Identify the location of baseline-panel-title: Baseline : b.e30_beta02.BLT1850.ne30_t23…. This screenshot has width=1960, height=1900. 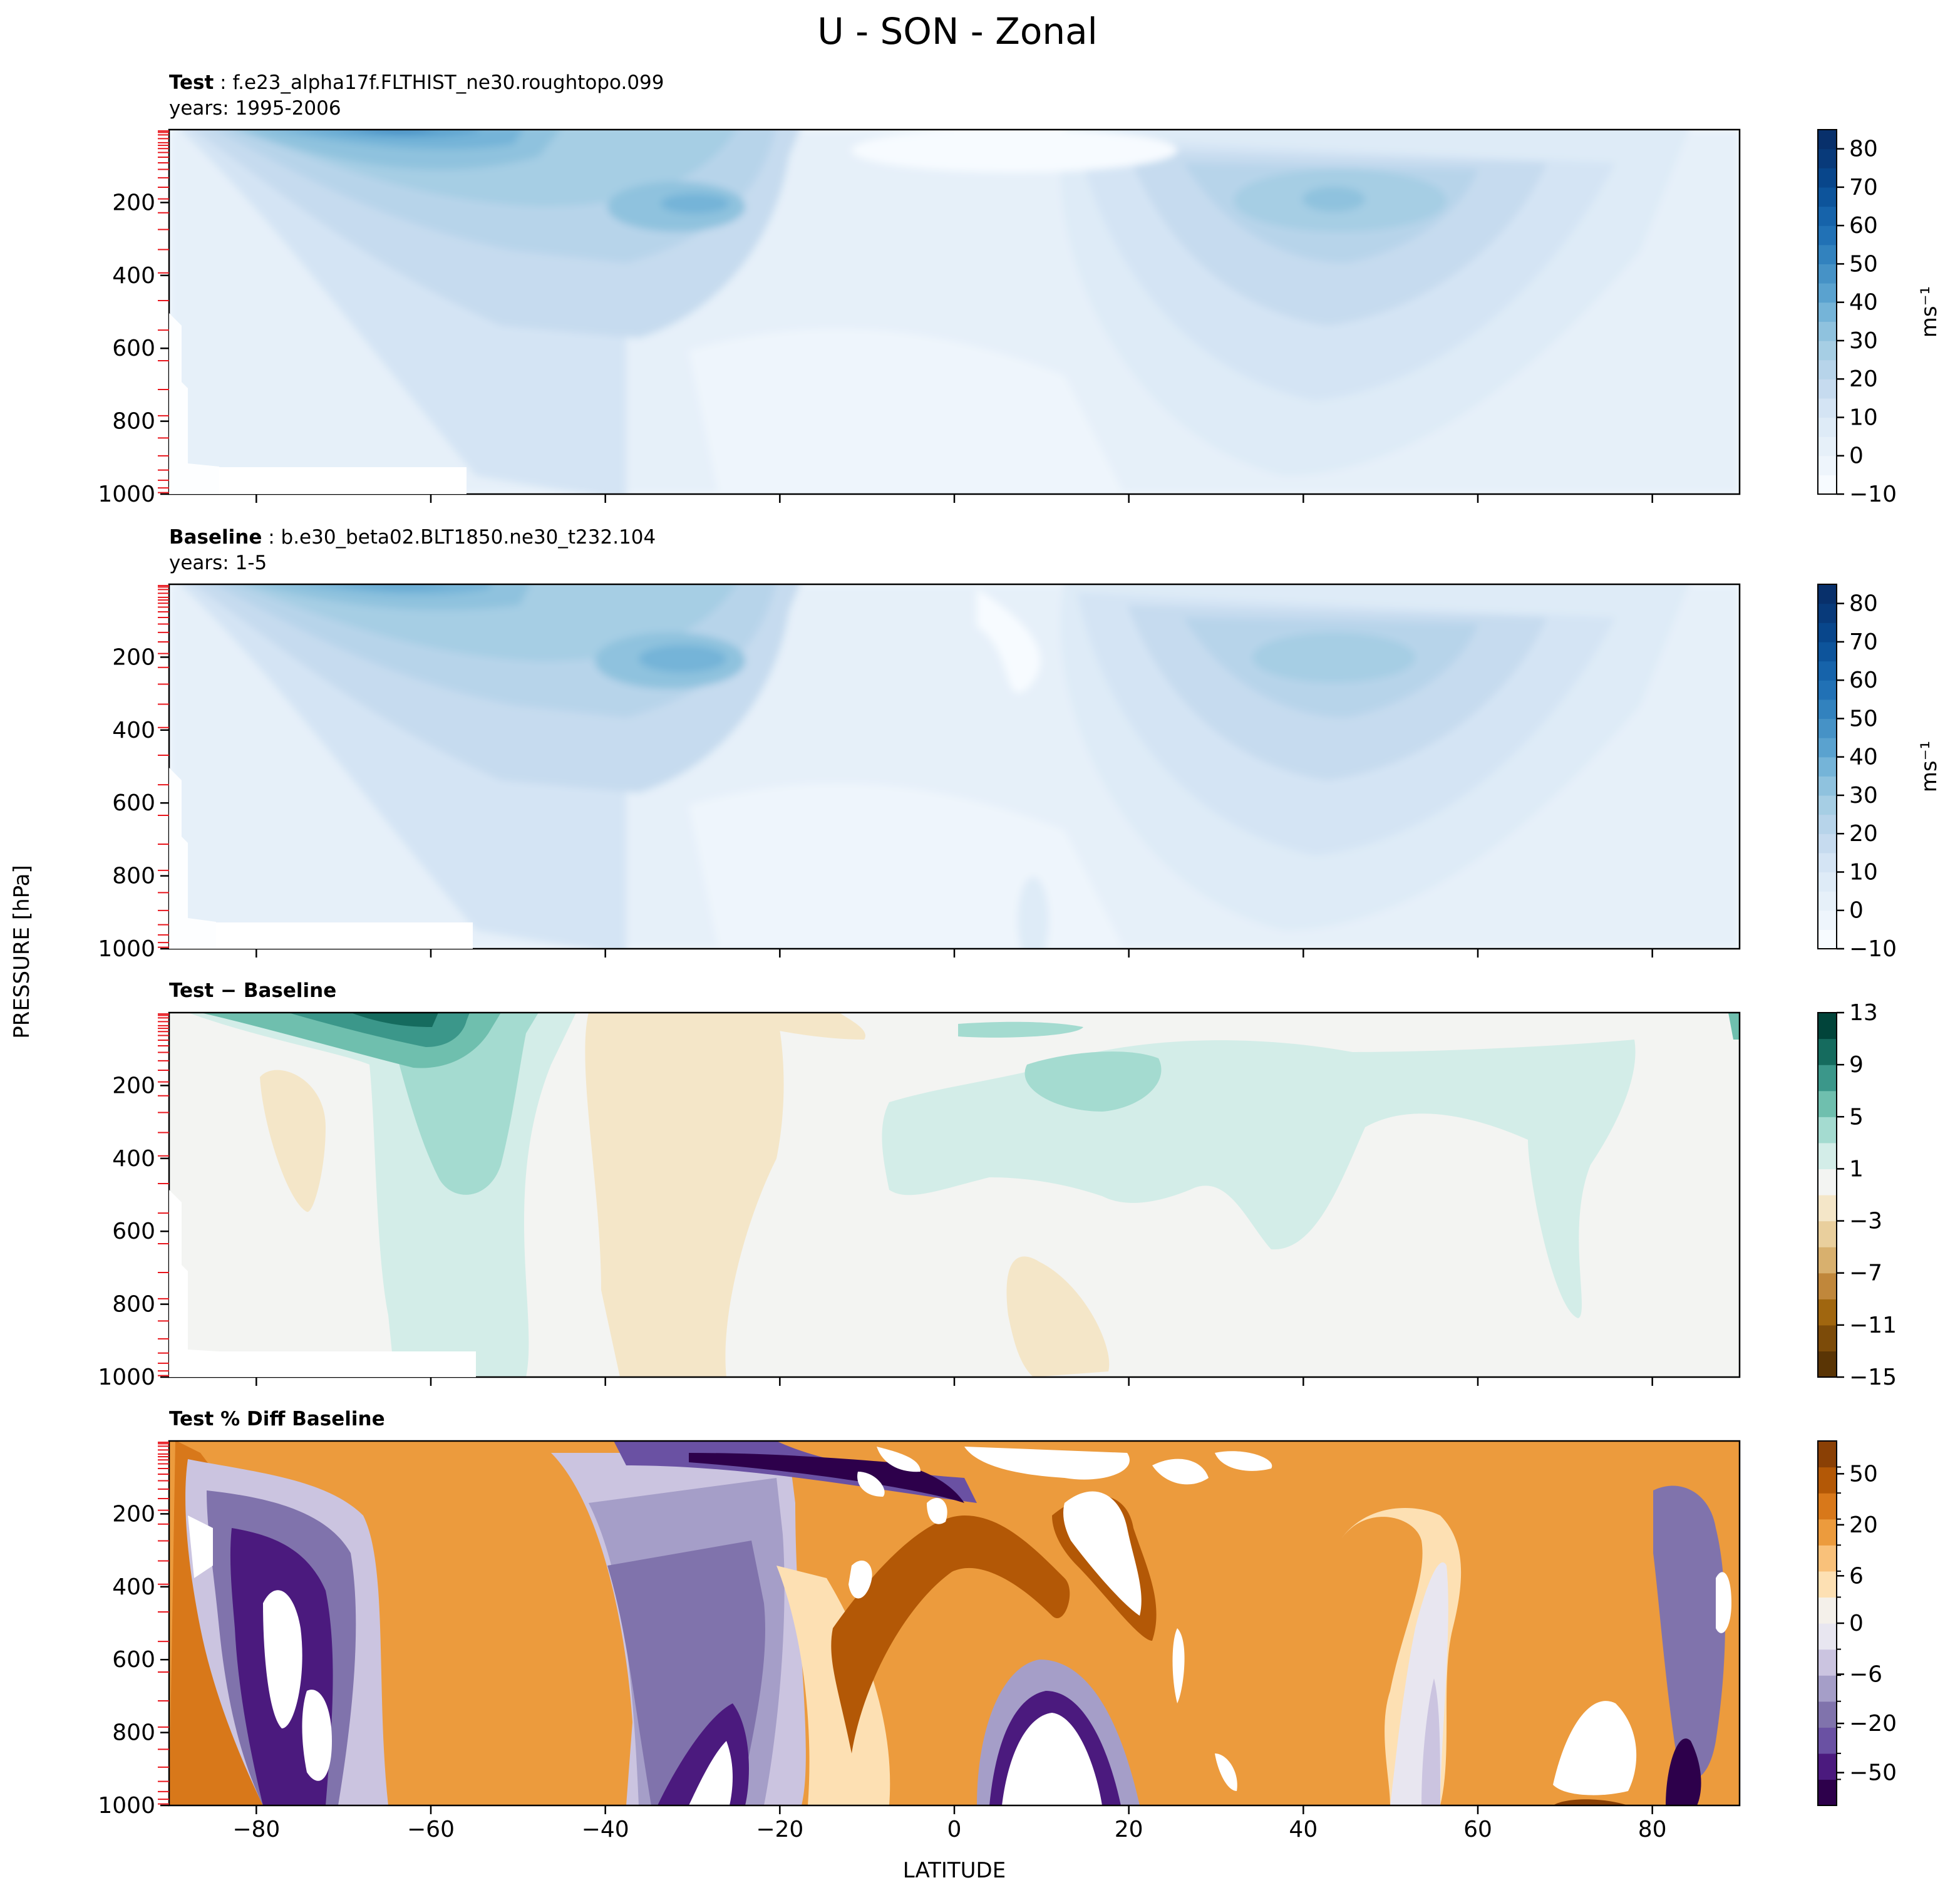
(412, 537).